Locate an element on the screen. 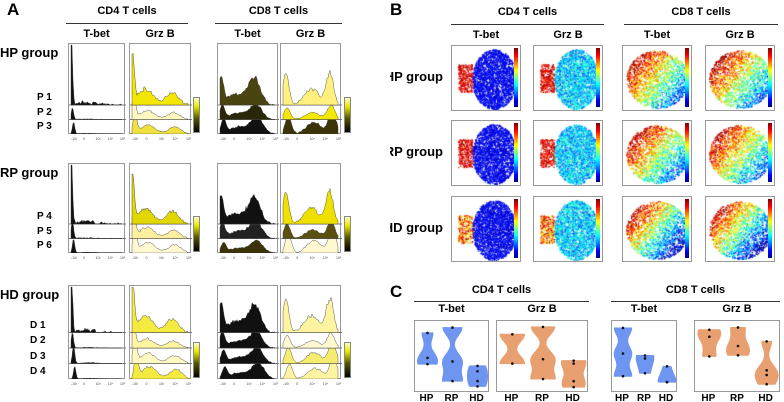 This screenshot has width=784, height=402. sample-label: D 2 is located at coordinates (38, 340).